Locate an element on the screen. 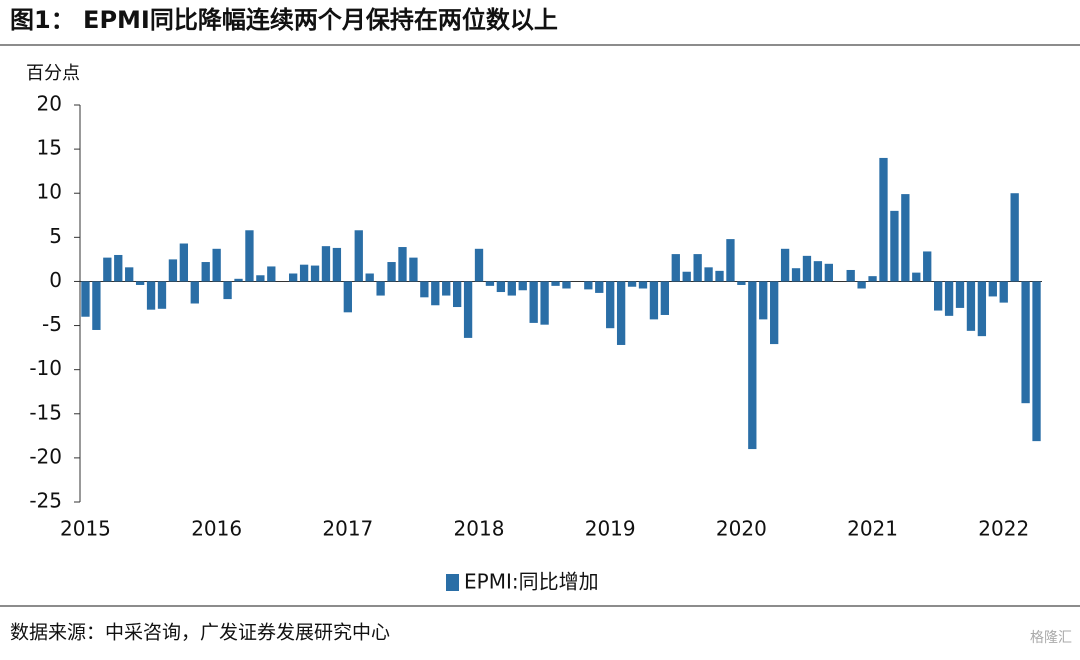 The image size is (1080, 660). y-tick-label: 0 is located at coordinates (55, 280).